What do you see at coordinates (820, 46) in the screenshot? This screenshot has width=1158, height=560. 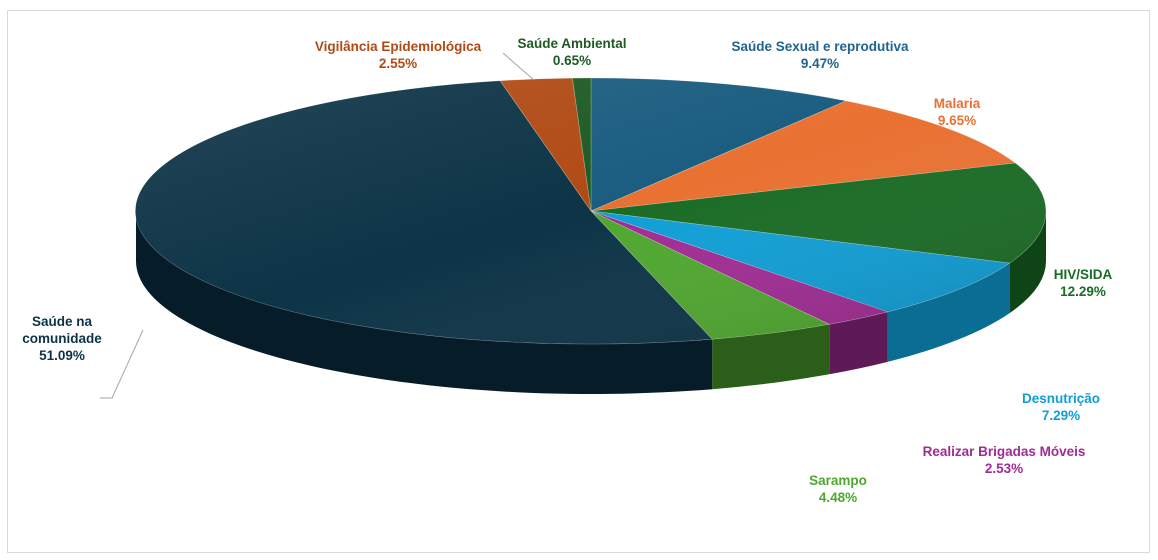 I see `slice-name-0: Saúde Sexual e reprodutiva` at bounding box center [820, 46].